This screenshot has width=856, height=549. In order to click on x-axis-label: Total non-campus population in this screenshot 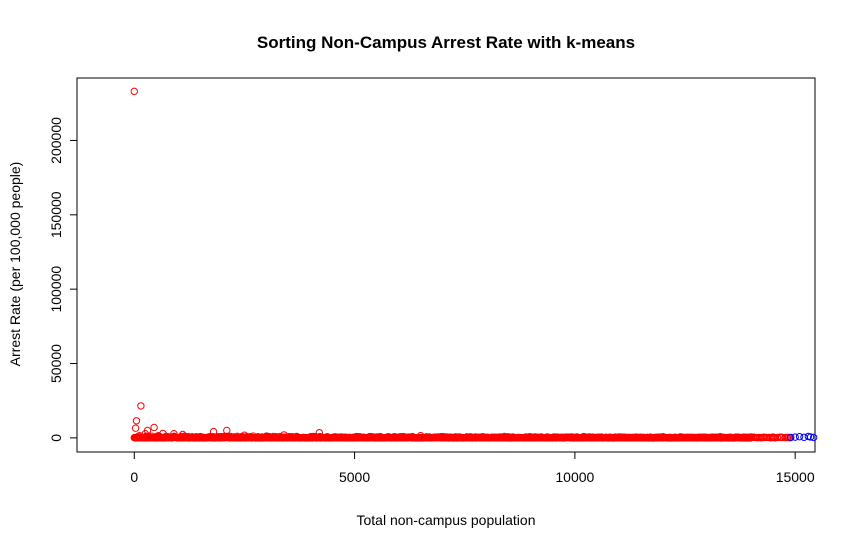, I will do `click(445, 520)`.